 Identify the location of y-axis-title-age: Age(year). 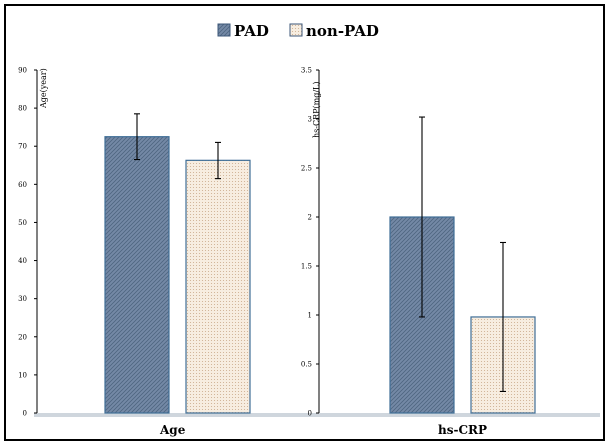
(43, 88).